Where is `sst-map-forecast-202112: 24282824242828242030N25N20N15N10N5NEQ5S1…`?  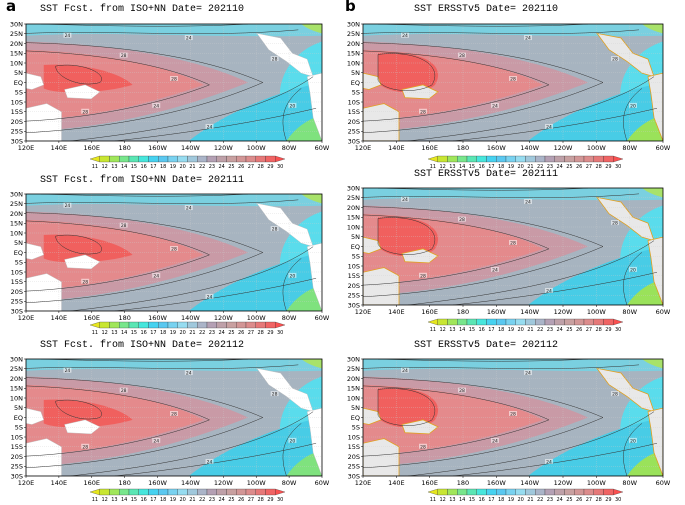 sst-map-forecast-202112: 24282824242828242030N25N20N15N10N5NEQ5S1… is located at coordinates (170, 421).